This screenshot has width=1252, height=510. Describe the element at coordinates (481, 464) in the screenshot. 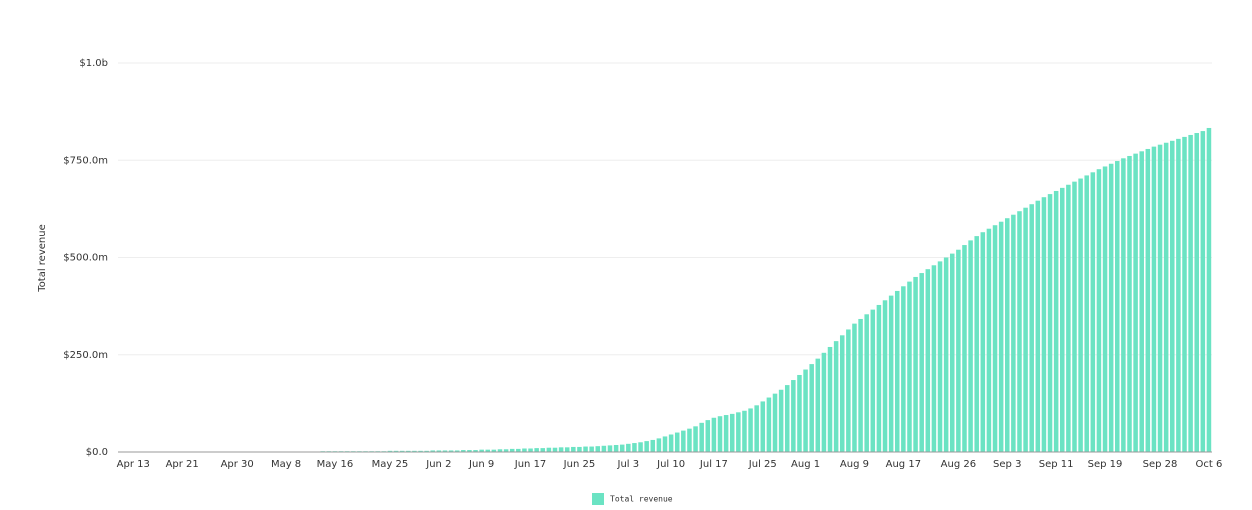

I see `x-tick-label: Jun 9` at that location.